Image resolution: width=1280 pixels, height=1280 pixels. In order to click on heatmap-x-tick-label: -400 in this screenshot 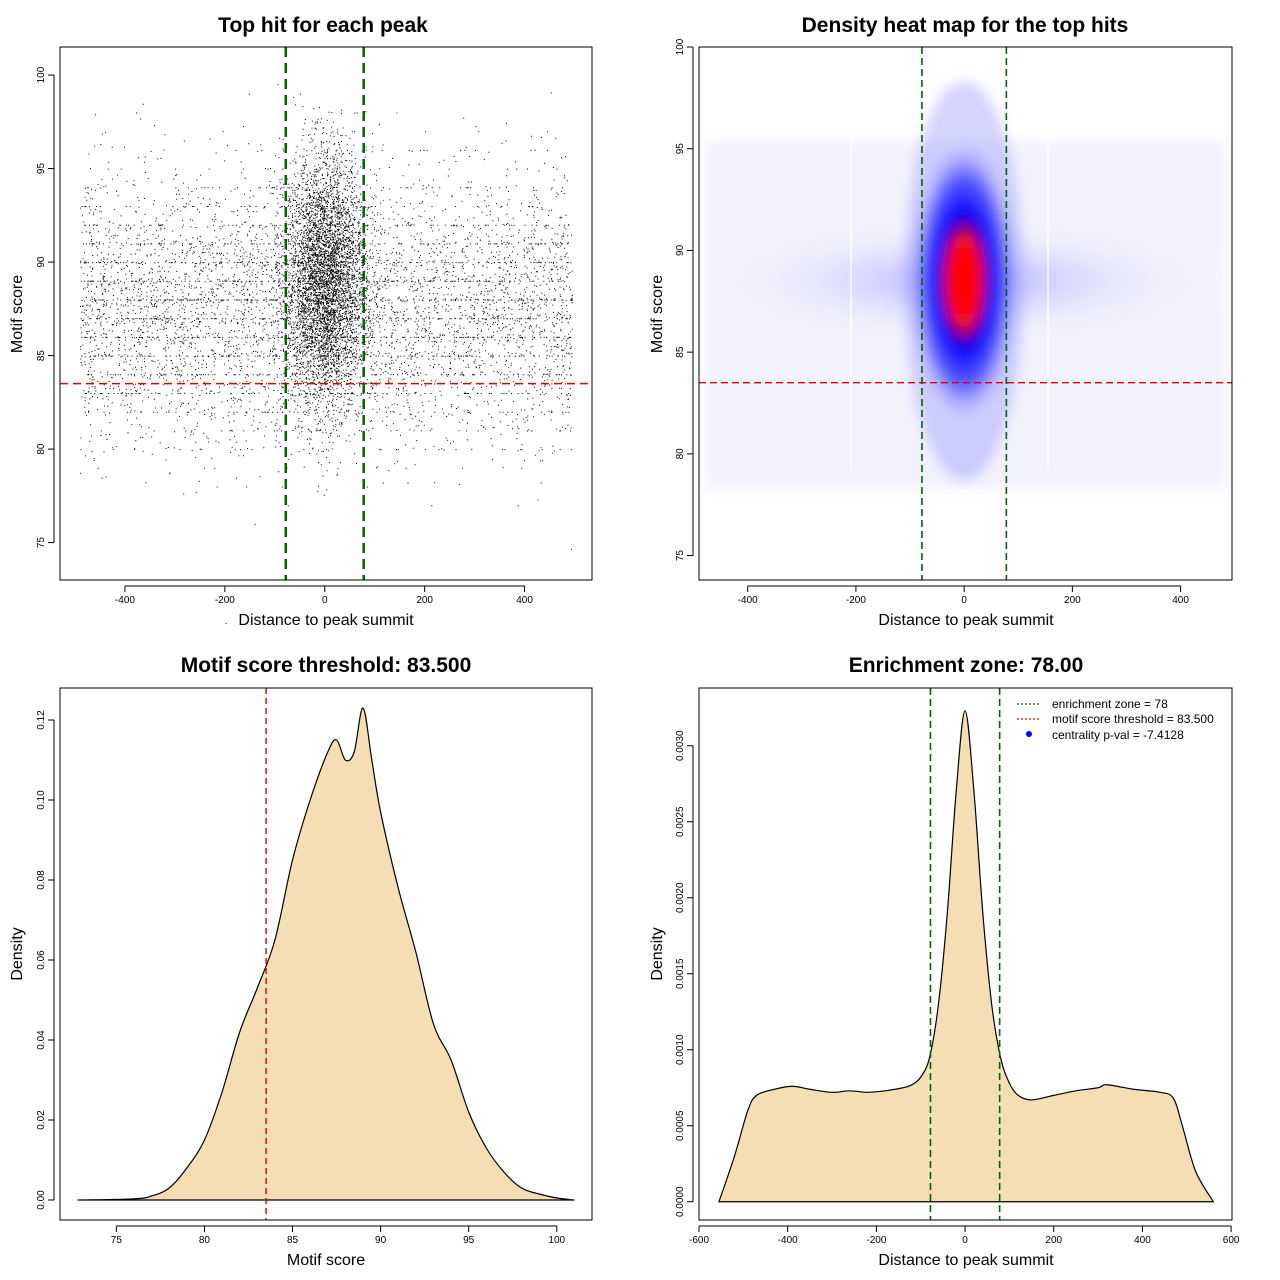, I will do `click(748, 600)`.